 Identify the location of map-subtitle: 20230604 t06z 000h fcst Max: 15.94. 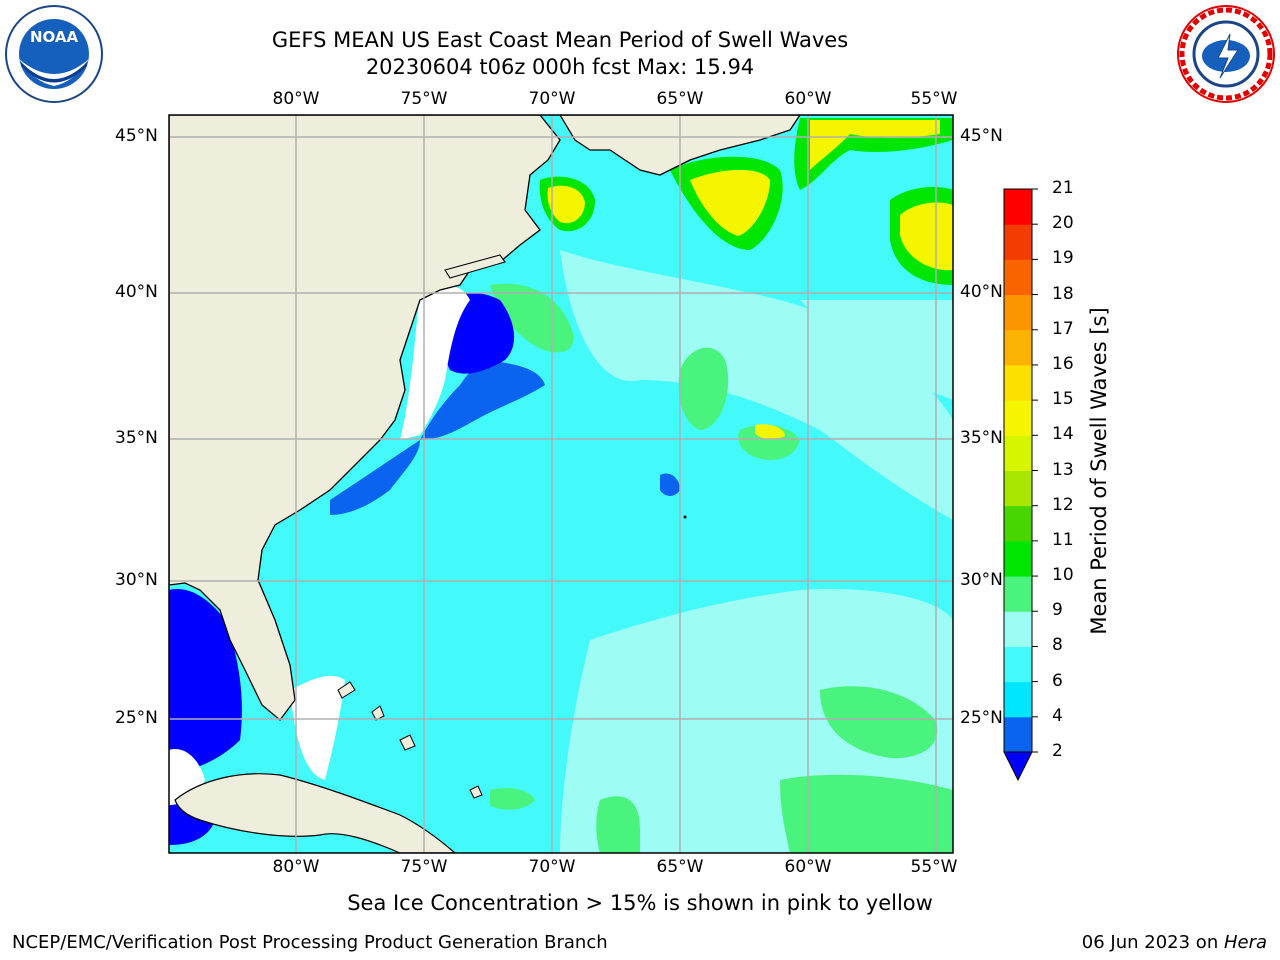
(560, 67).